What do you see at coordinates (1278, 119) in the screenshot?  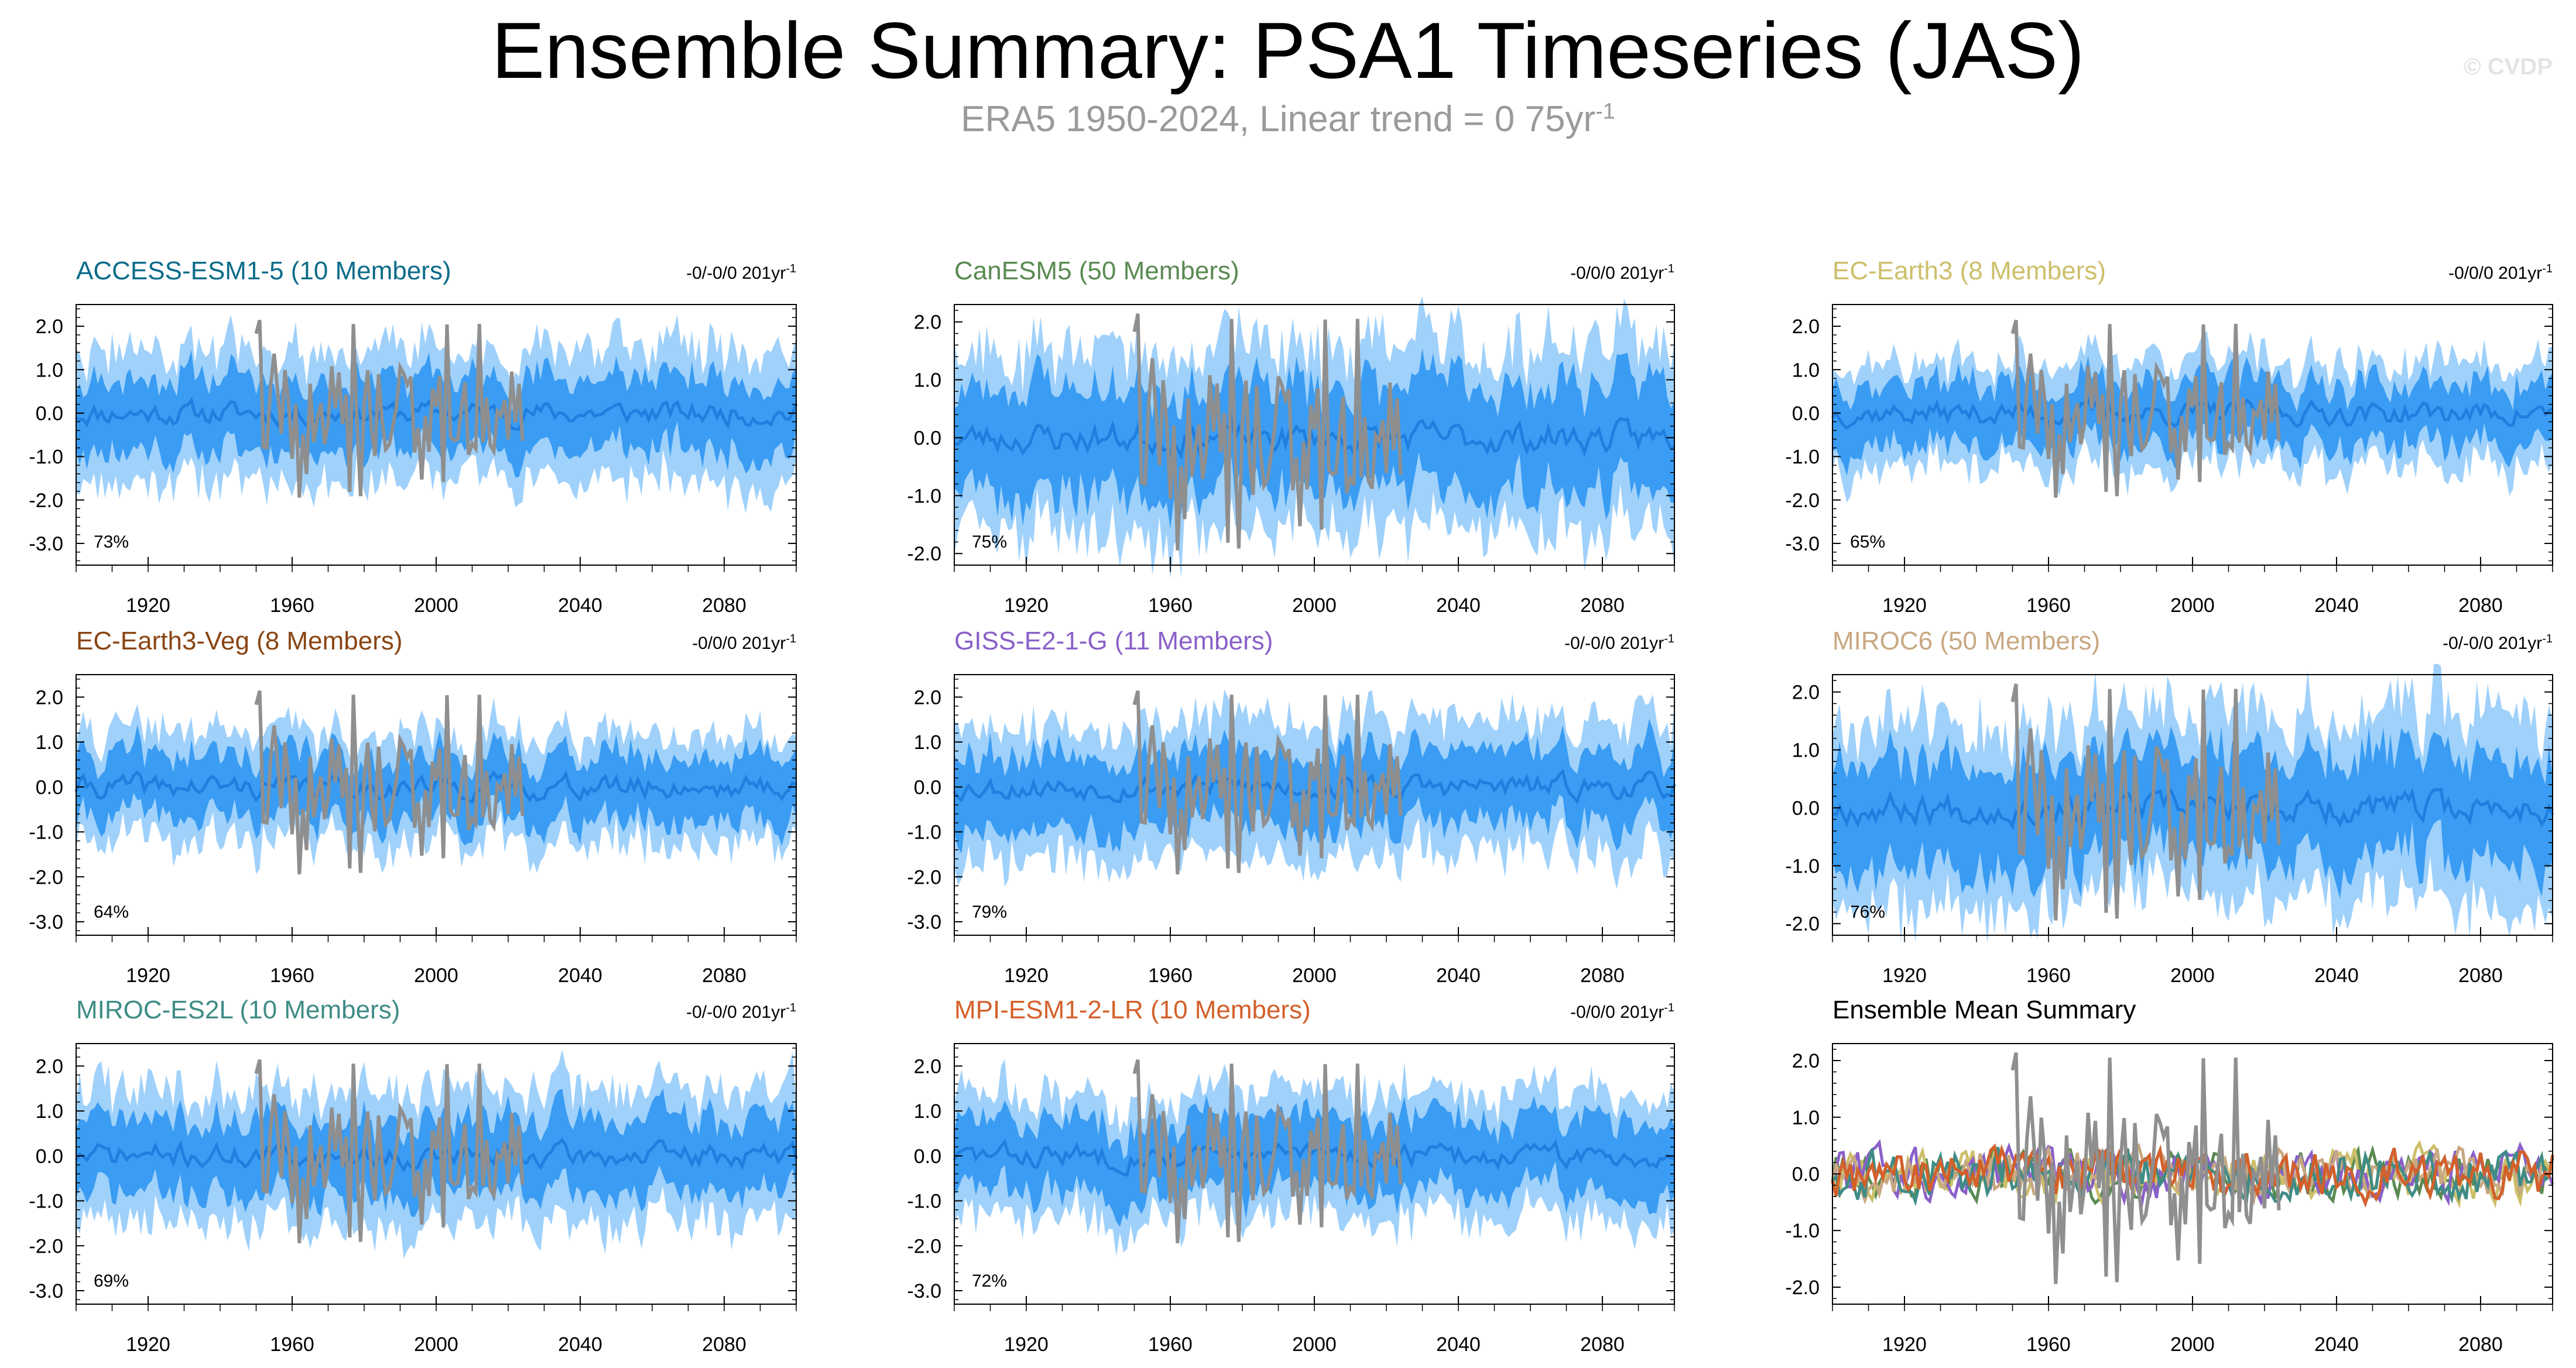 I see `subtitle-text: ERA5 1950-2024, Linear trend = 0 75yr` at bounding box center [1278, 119].